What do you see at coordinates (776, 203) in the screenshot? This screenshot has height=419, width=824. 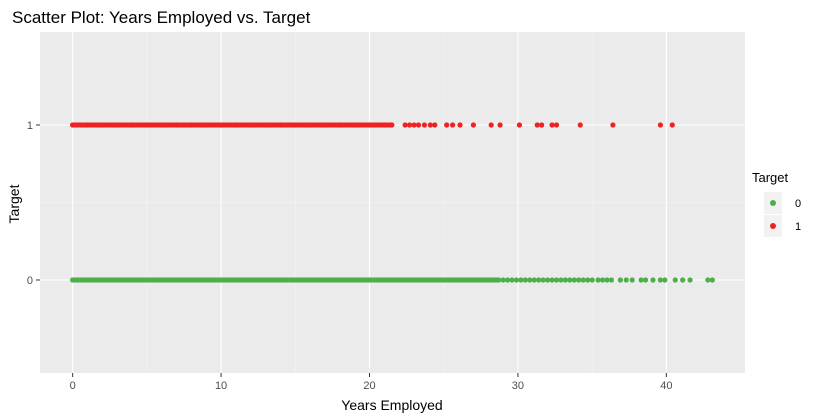 I see `legend: Target 0 1` at bounding box center [776, 203].